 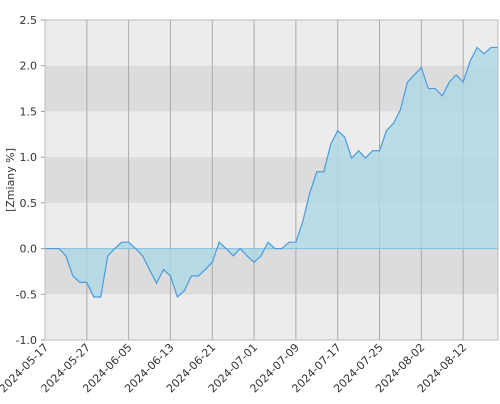 What do you see at coordinates (10, 180) in the screenshot?
I see `y-axis-label: [Zmiany %]` at bounding box center [10, 180].